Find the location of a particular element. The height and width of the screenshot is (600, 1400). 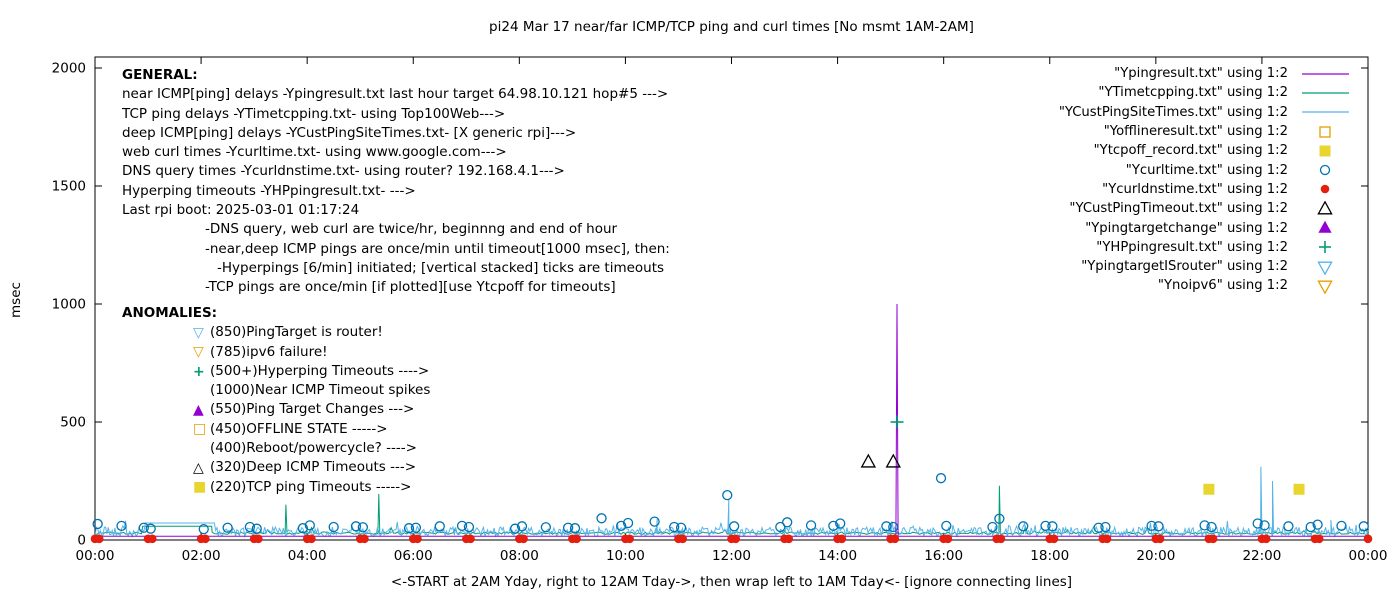

x-tick-label: 02:00 is located at coordinates (201, 556).